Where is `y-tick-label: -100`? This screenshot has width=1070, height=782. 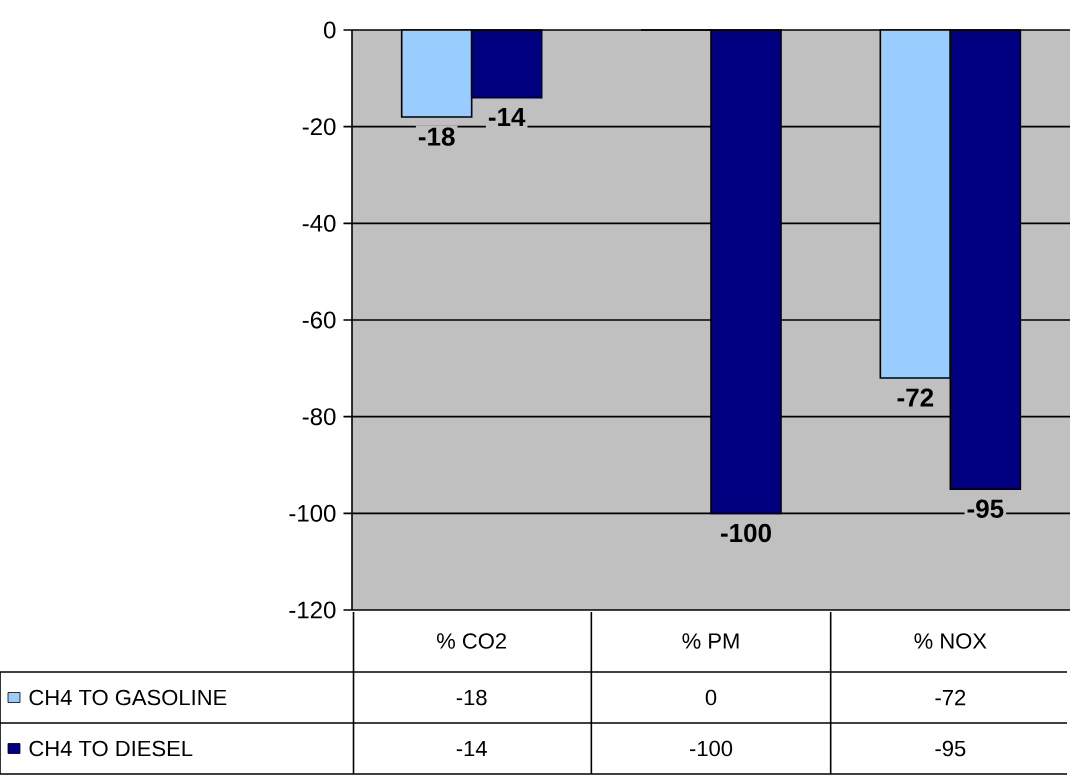 y-tick-label: -100 is located at coordinates (312, 513).